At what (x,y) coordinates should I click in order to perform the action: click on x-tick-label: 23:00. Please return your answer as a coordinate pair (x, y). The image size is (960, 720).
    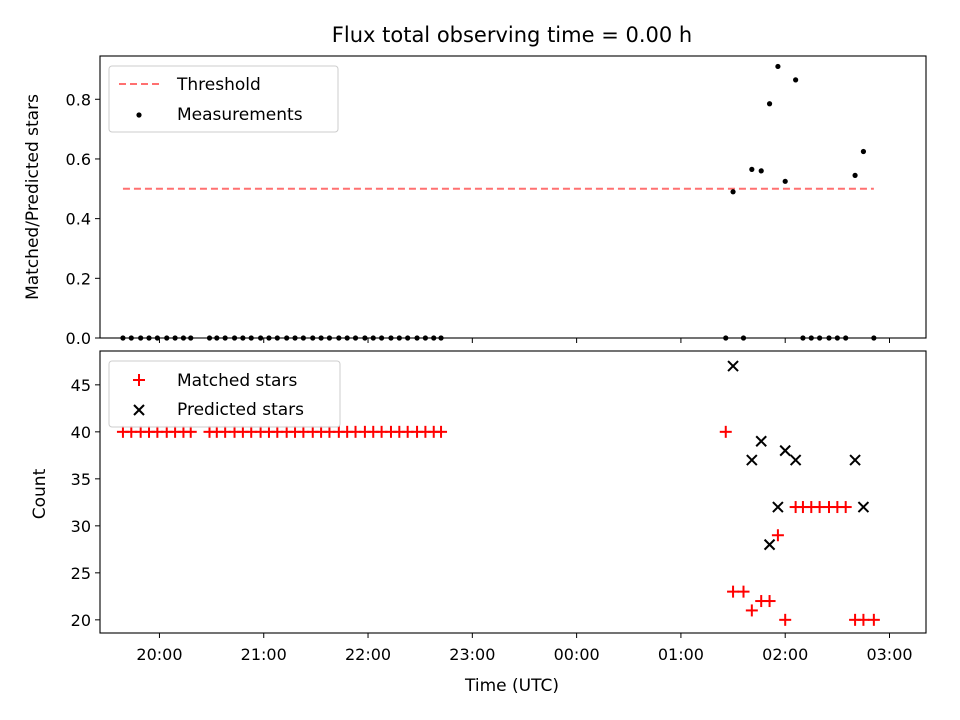
    Looking at the image, I should click on (472, 654).